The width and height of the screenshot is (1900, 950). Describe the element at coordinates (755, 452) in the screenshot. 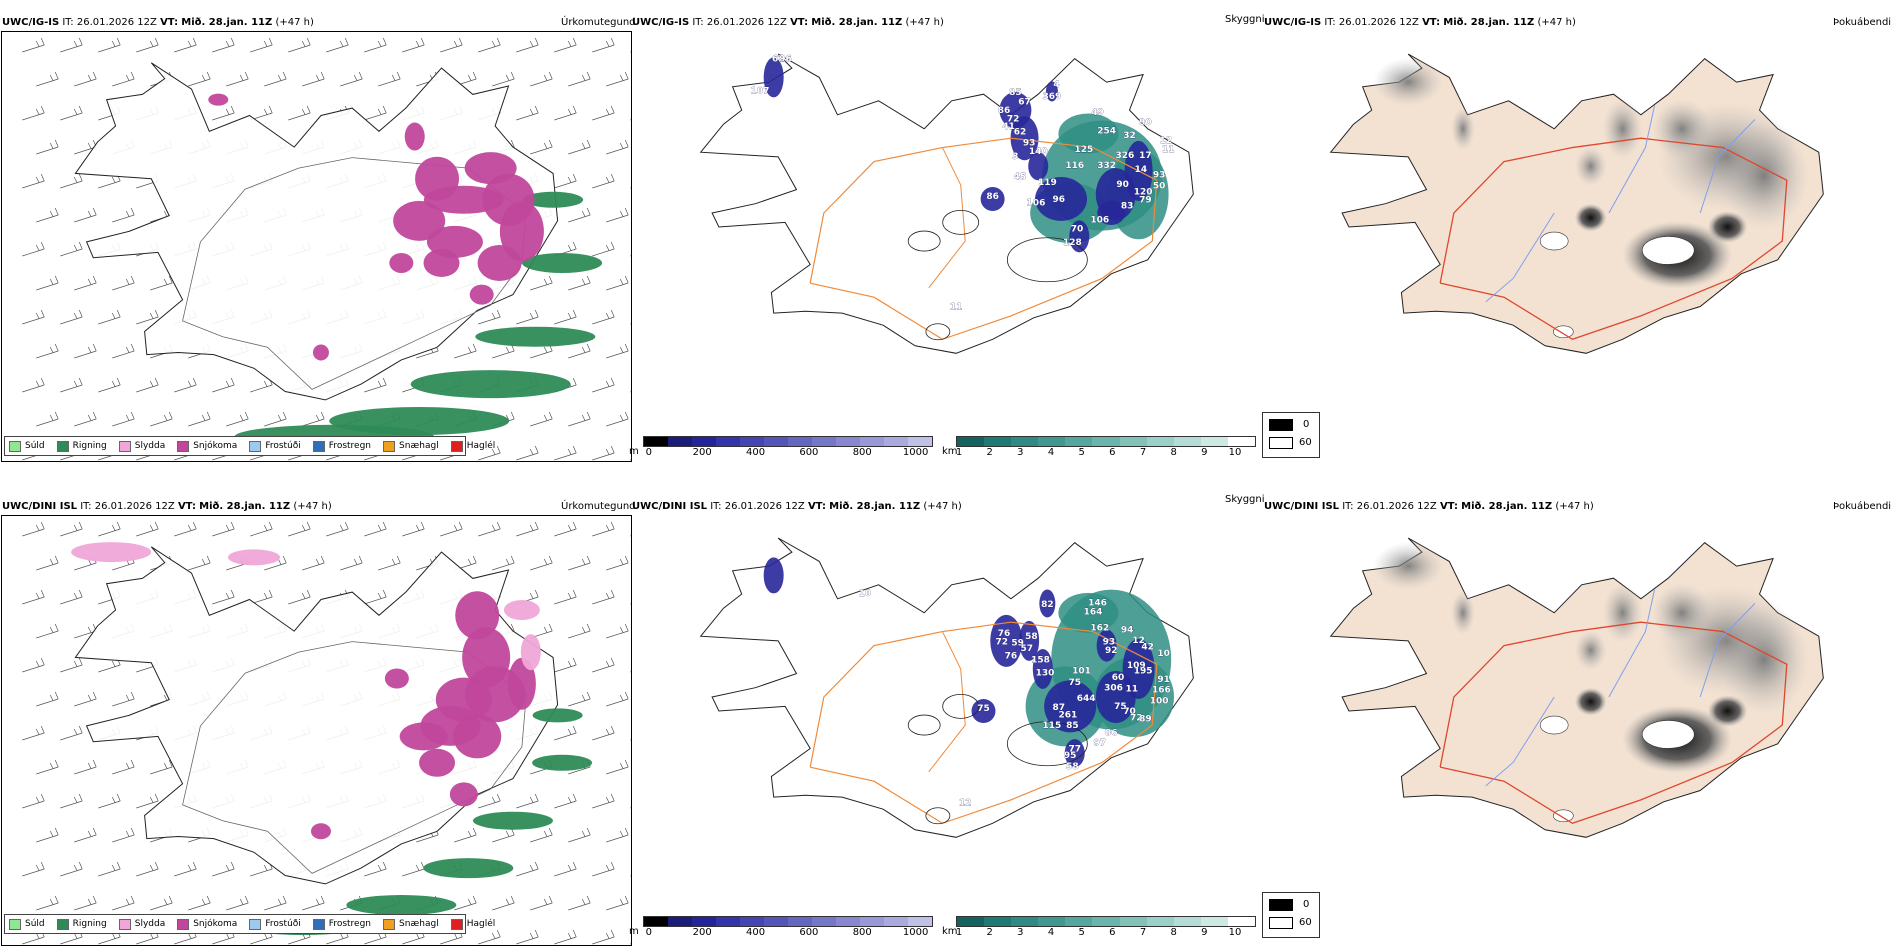

I see `colorbar-tick: 400` at that location.